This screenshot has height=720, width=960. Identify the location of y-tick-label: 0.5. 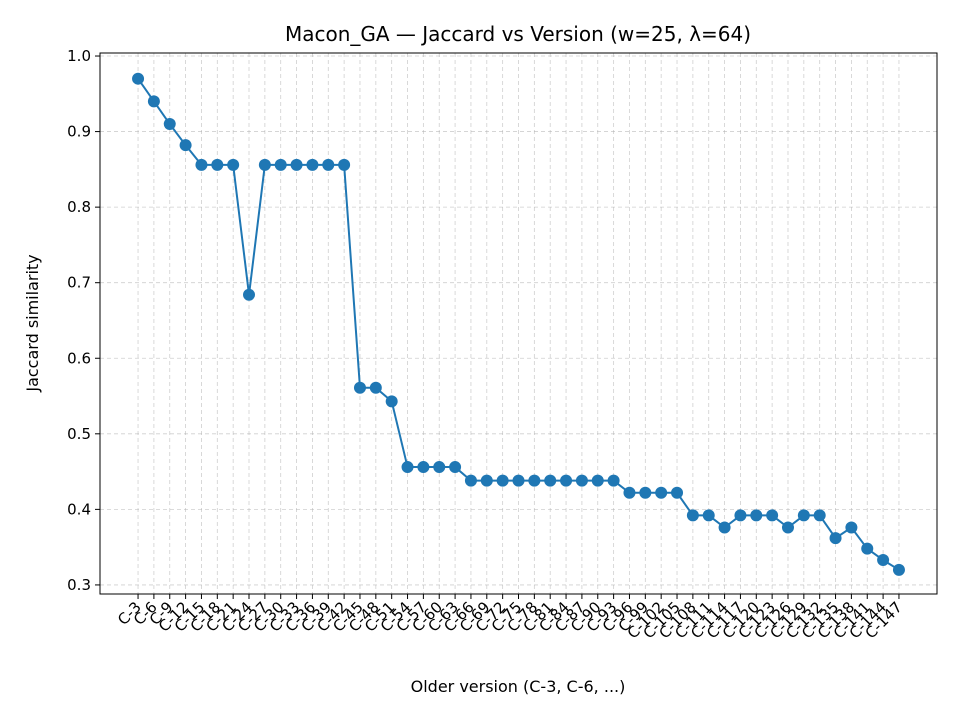
(79, 434).